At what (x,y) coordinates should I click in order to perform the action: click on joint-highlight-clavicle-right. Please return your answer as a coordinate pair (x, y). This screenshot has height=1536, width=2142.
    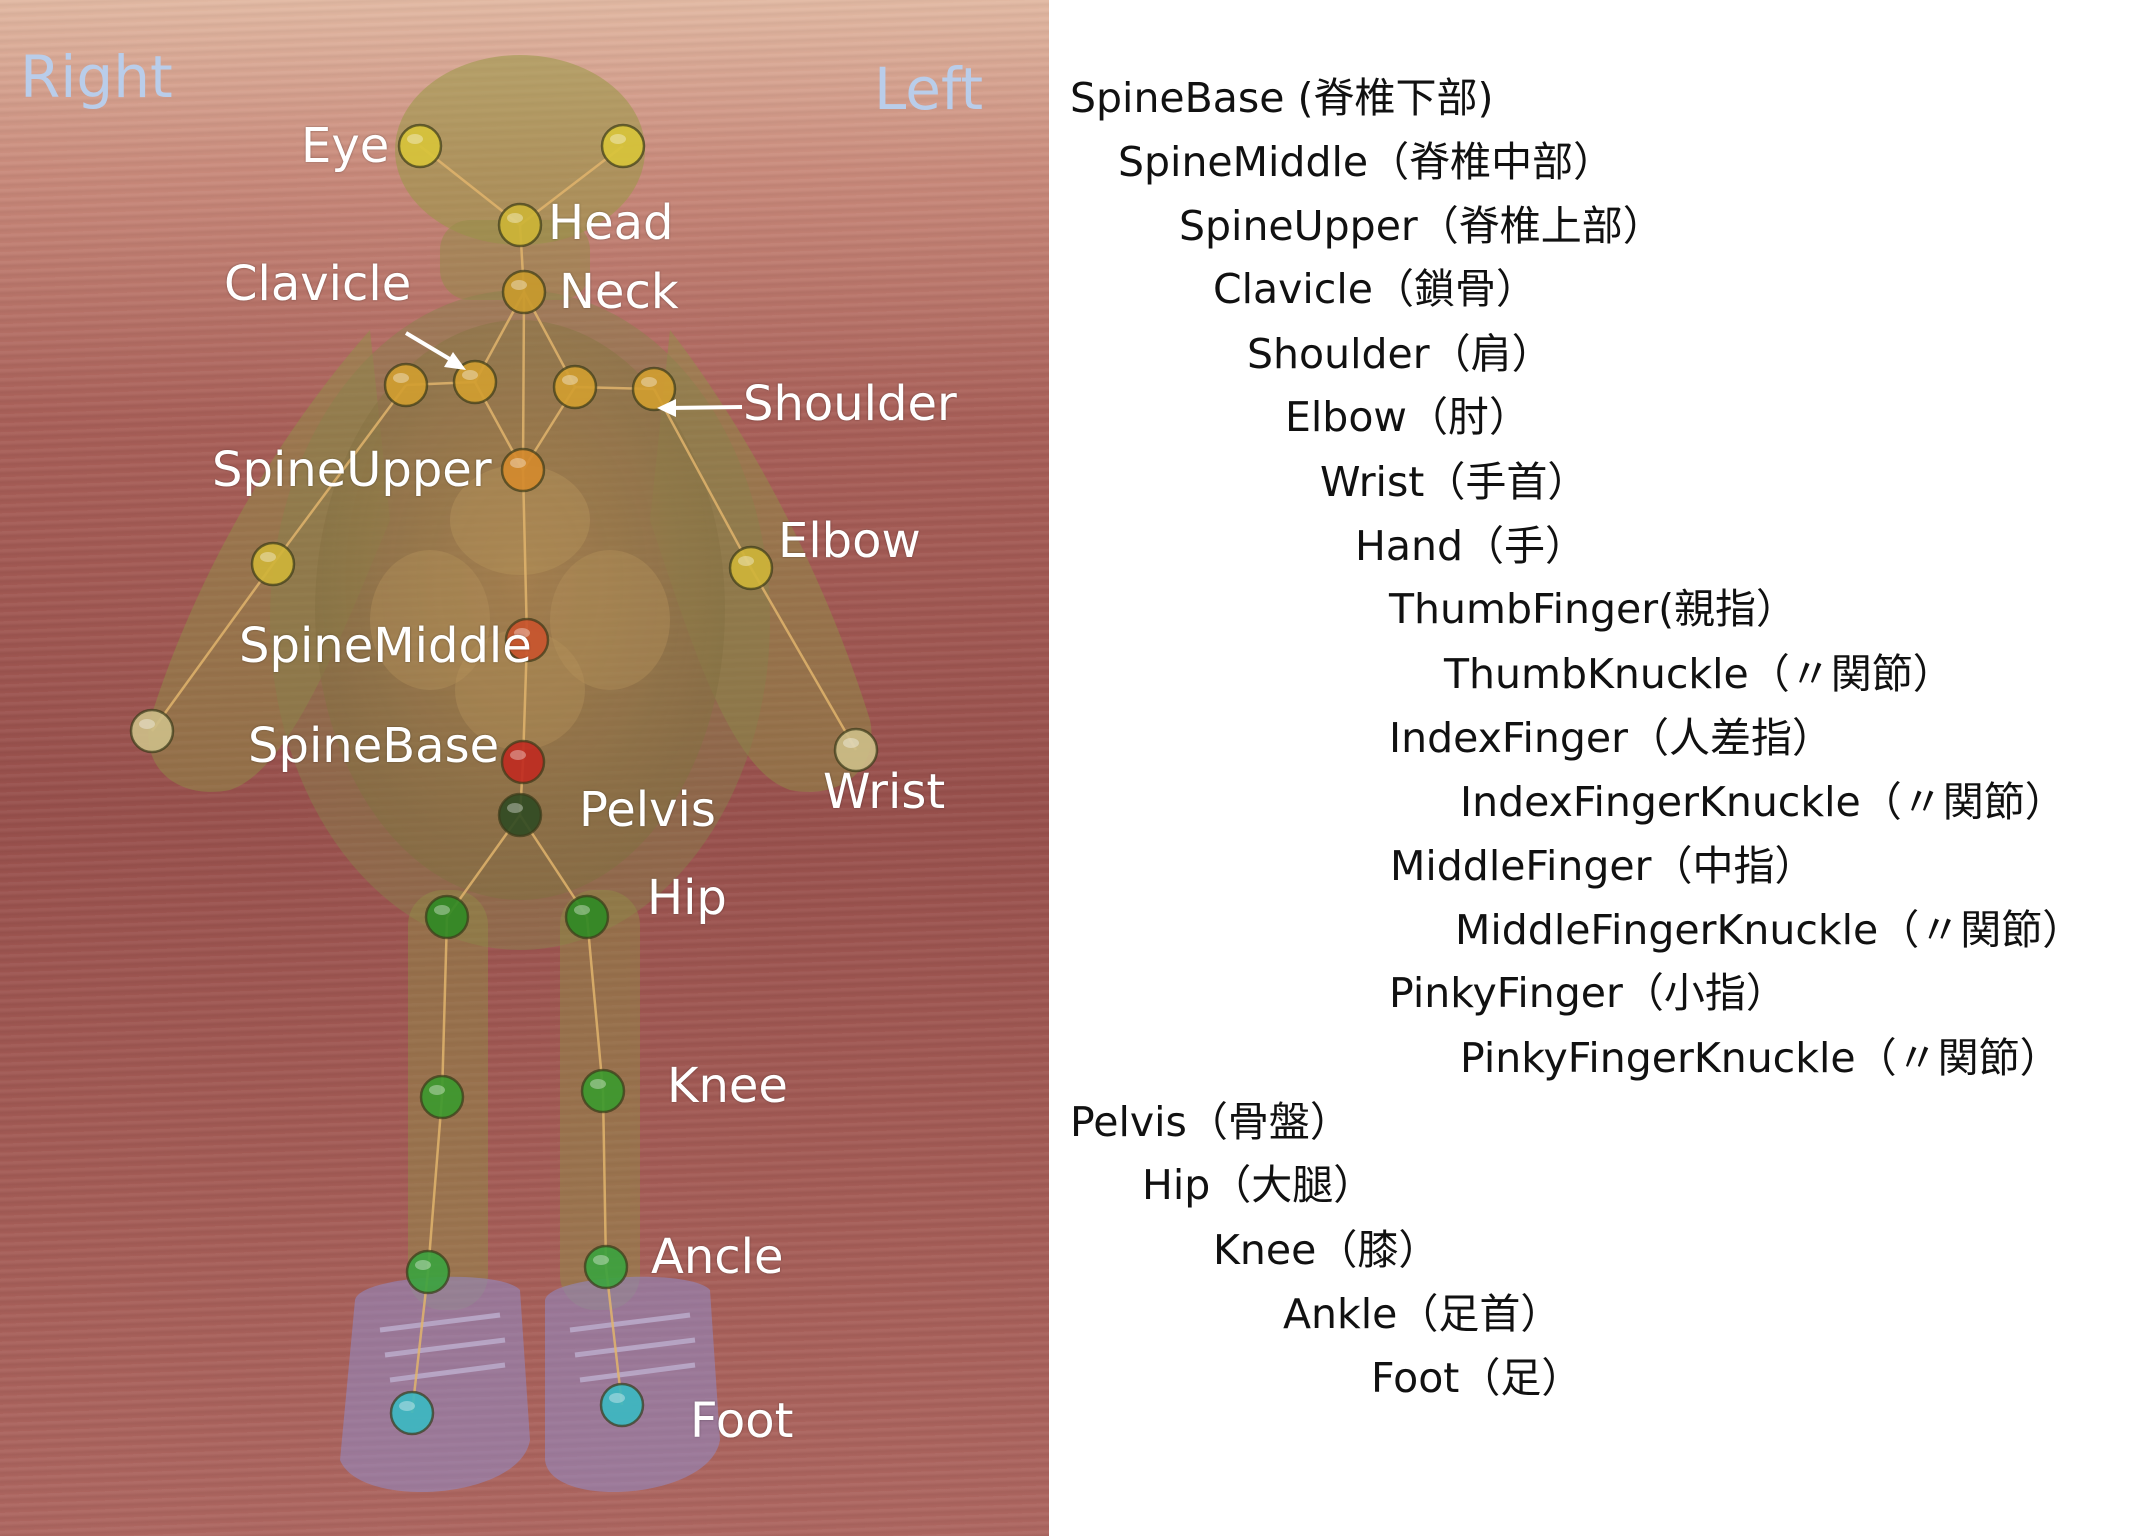
    Looking at the image, I should click on (470, 375).